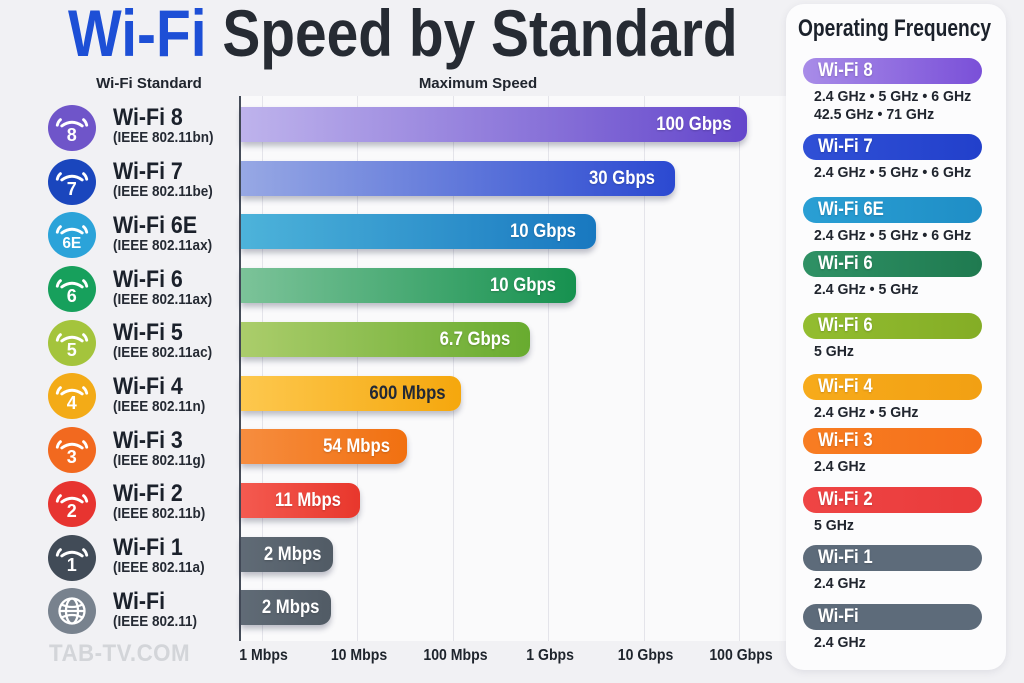 The image size is (1024, 683). I want to click on svg-text: 2, so click(71, 511).